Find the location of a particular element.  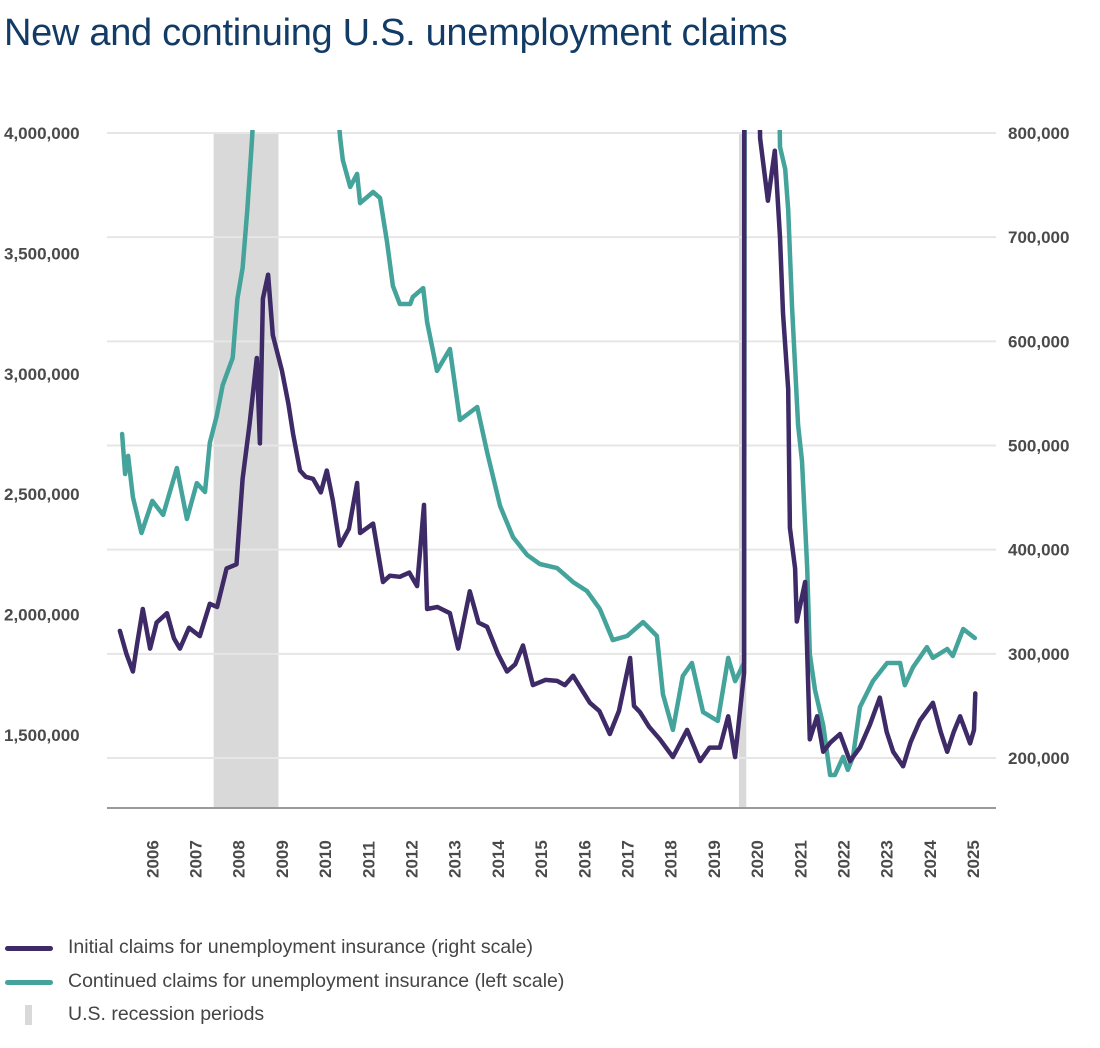

x-tick-label: 2010 is located at coordinates (325, 859).